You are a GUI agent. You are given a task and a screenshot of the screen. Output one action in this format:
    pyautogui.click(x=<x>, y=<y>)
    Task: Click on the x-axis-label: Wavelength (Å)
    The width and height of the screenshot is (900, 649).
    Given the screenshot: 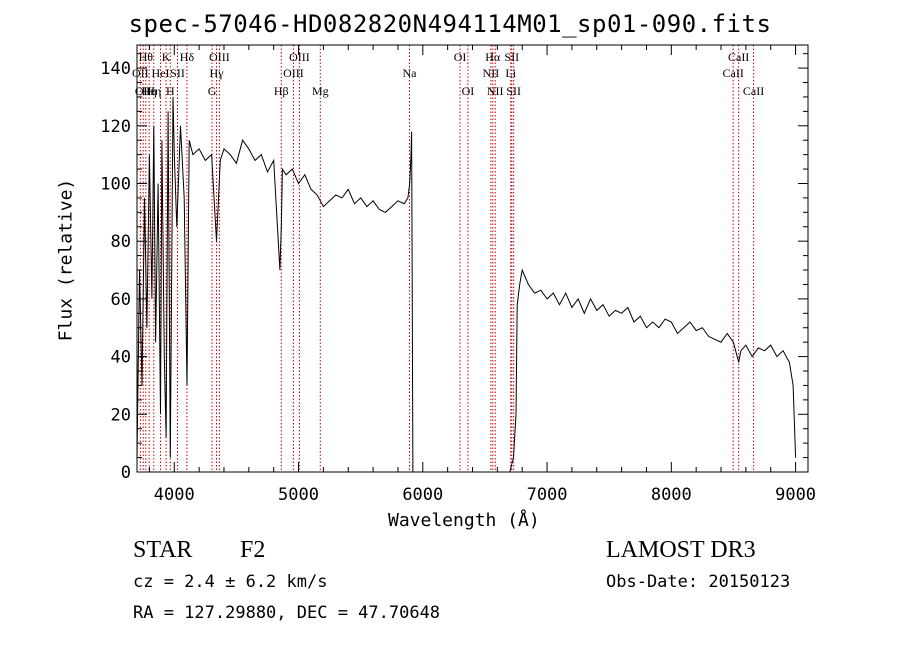 What is the action you would take?
    pyautogui.click(x=464, y=520)
    